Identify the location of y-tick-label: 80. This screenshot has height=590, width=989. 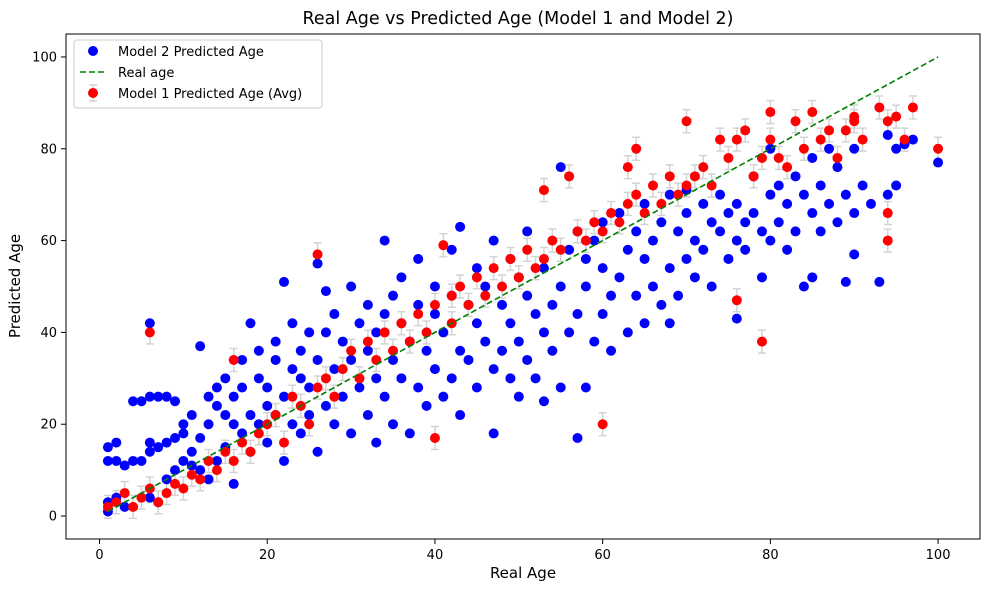
(48, 149).